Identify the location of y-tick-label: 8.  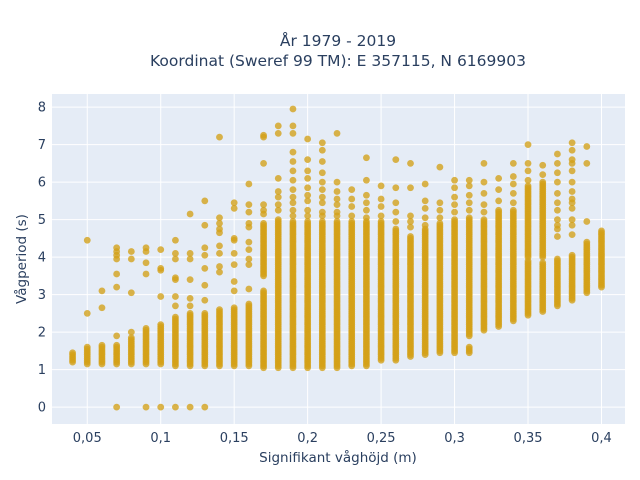
(42, 108).